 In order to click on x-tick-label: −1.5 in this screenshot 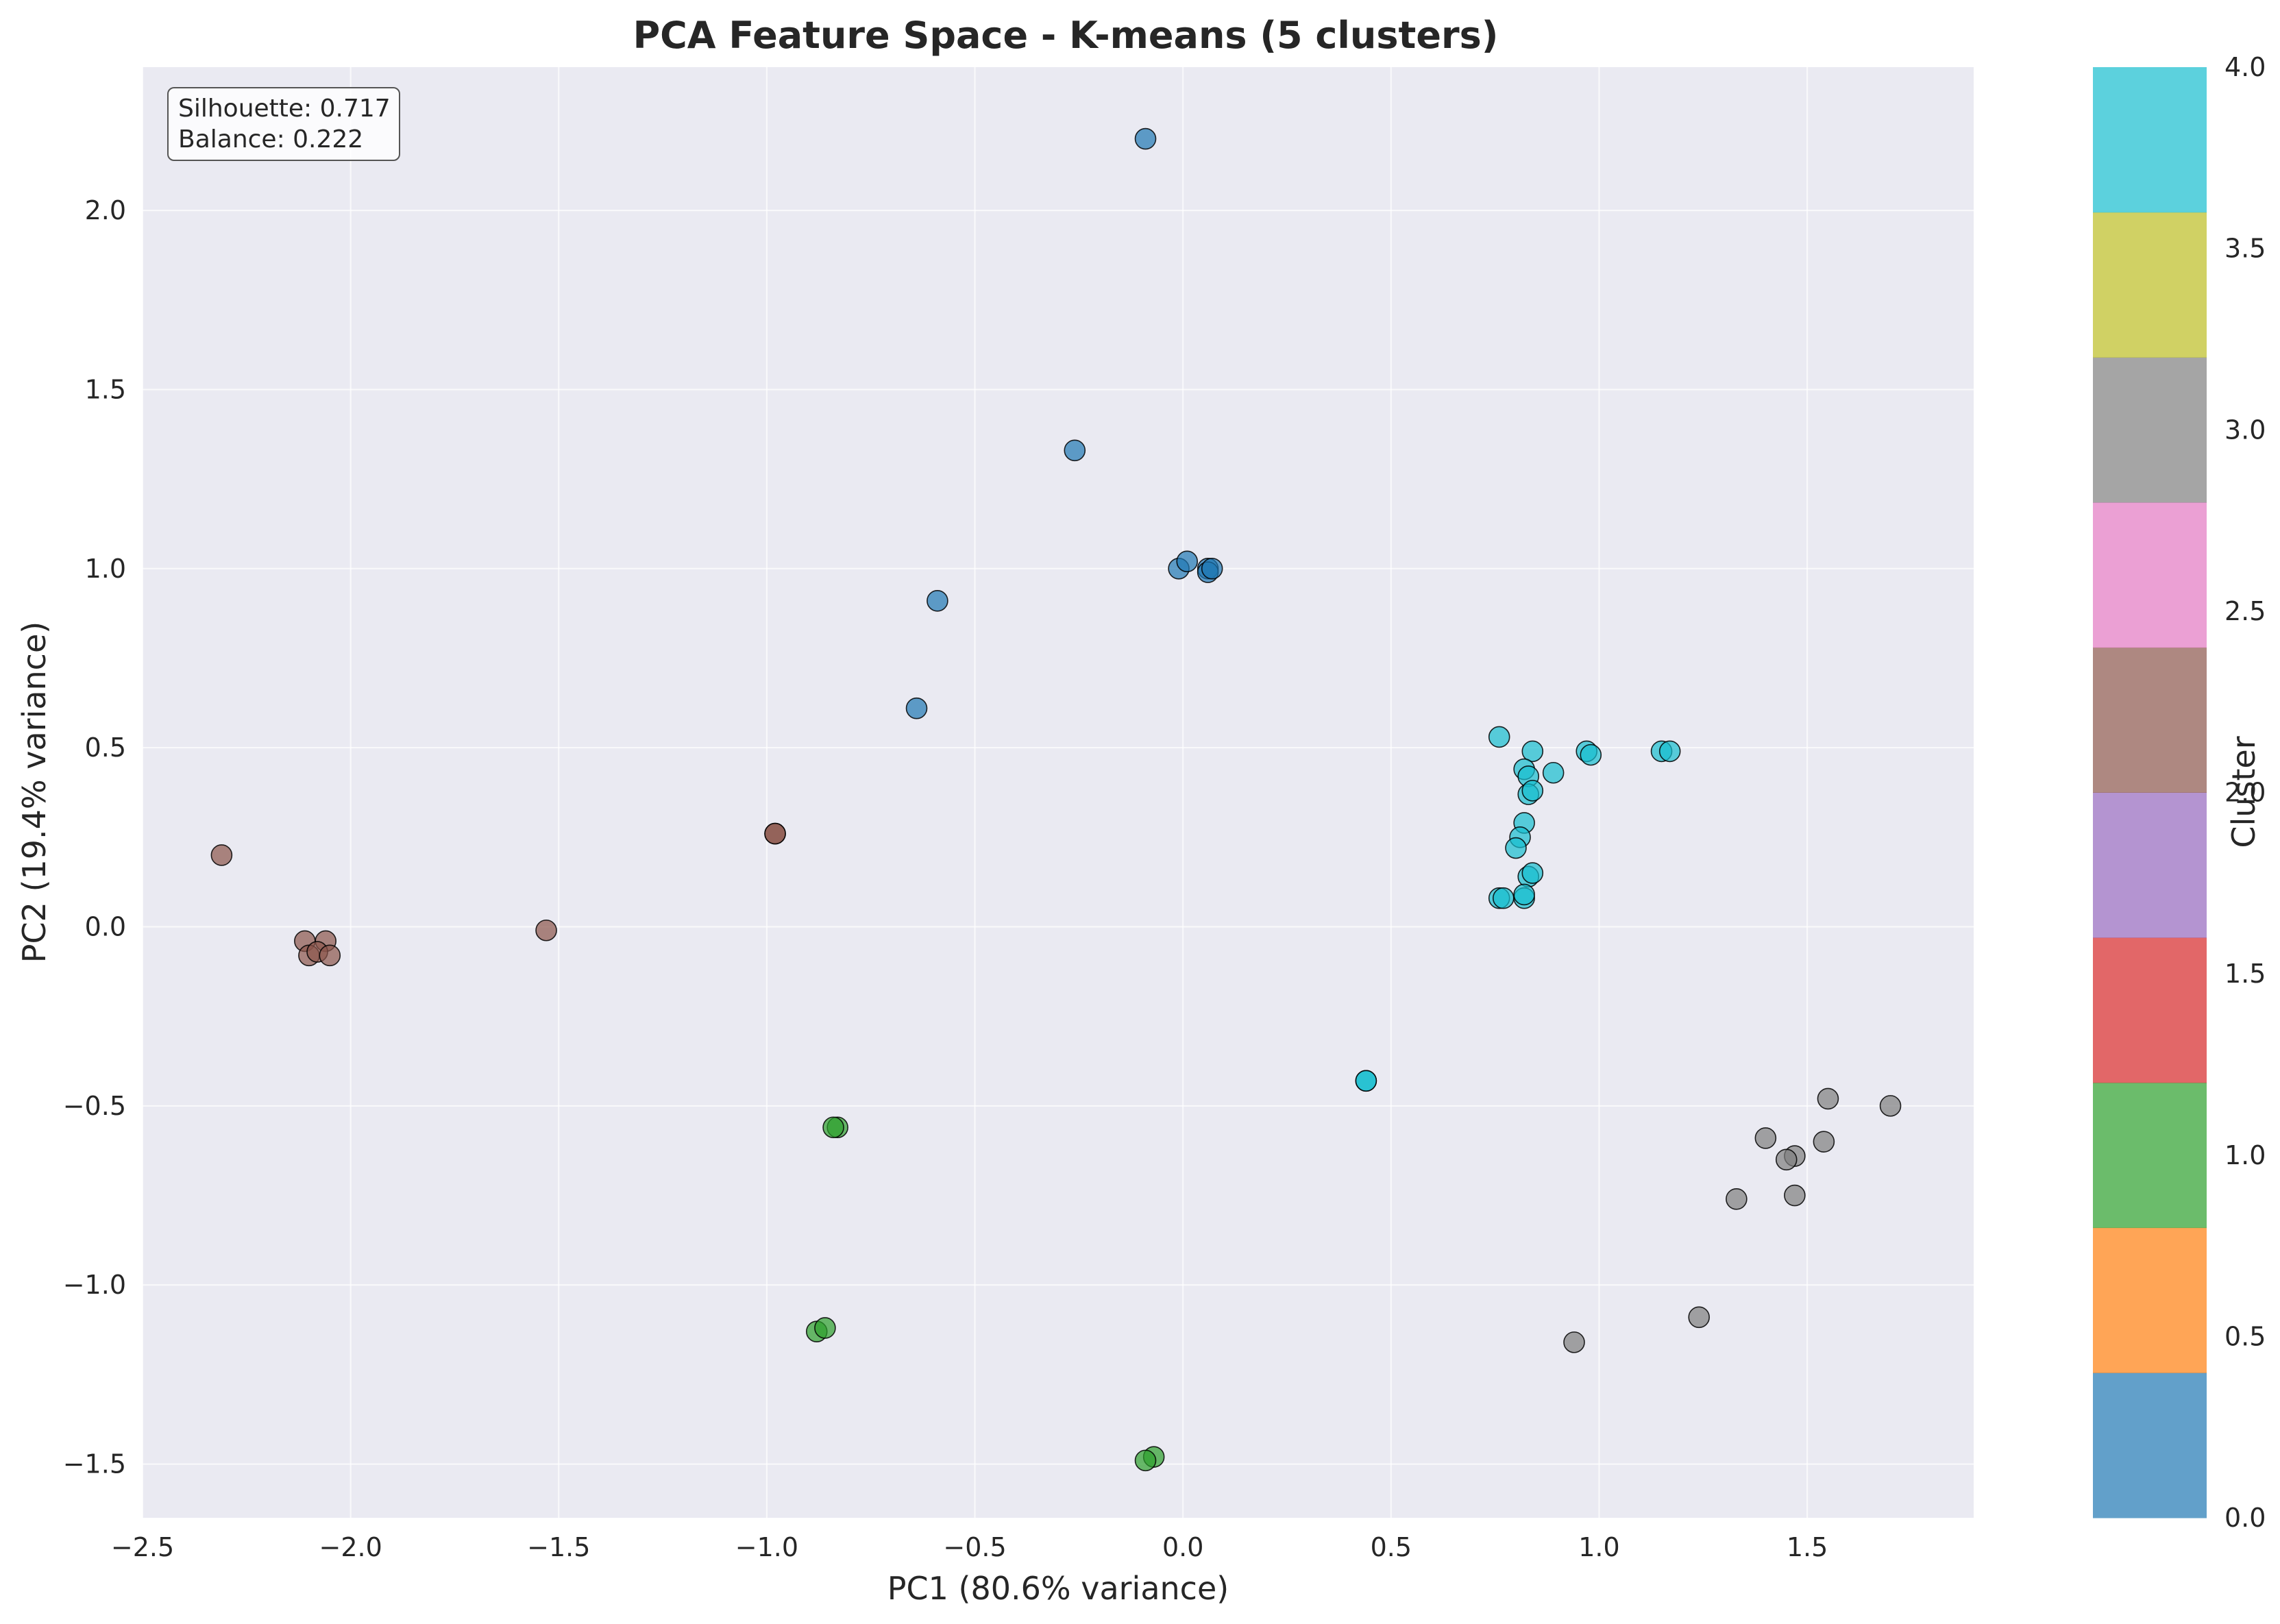, I will do `click(558, 1547)`.